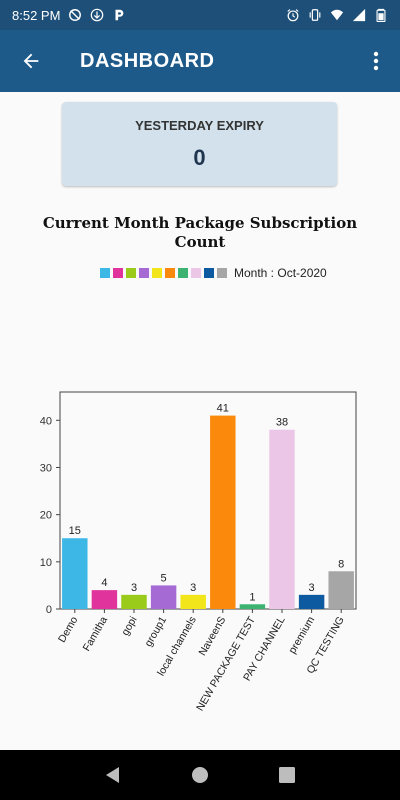 This screenshot has width=400, height=800. Describe the element at coordinates (200, 232) in the screenshot. I see `chart-title: Current Month Package Subscription Count` at that location.